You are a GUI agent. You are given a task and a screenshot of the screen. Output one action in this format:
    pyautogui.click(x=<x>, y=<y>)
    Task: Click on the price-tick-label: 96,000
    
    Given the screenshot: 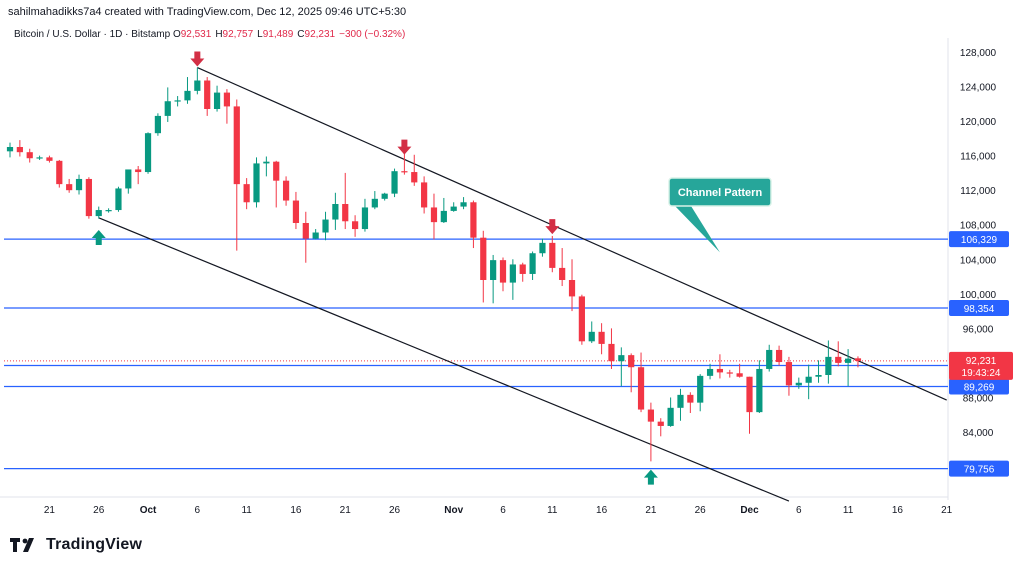 What is the action you would take?
    pyautogui.click(x=978, y=329)
    